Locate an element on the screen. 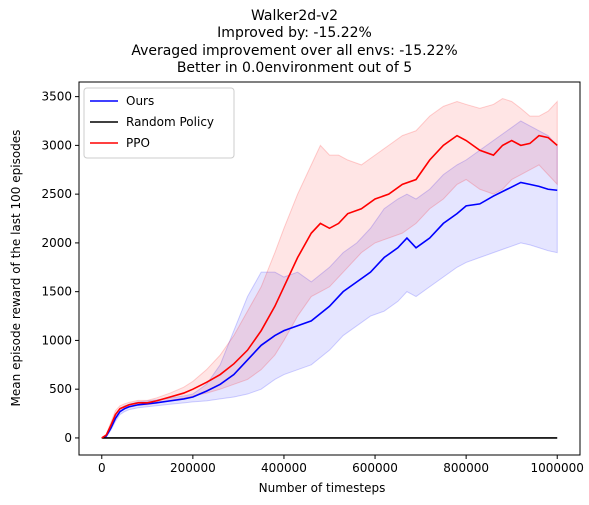  chart-title-line-4: Better in 0.0environment out of 5 is located at coordinates (294, 68).